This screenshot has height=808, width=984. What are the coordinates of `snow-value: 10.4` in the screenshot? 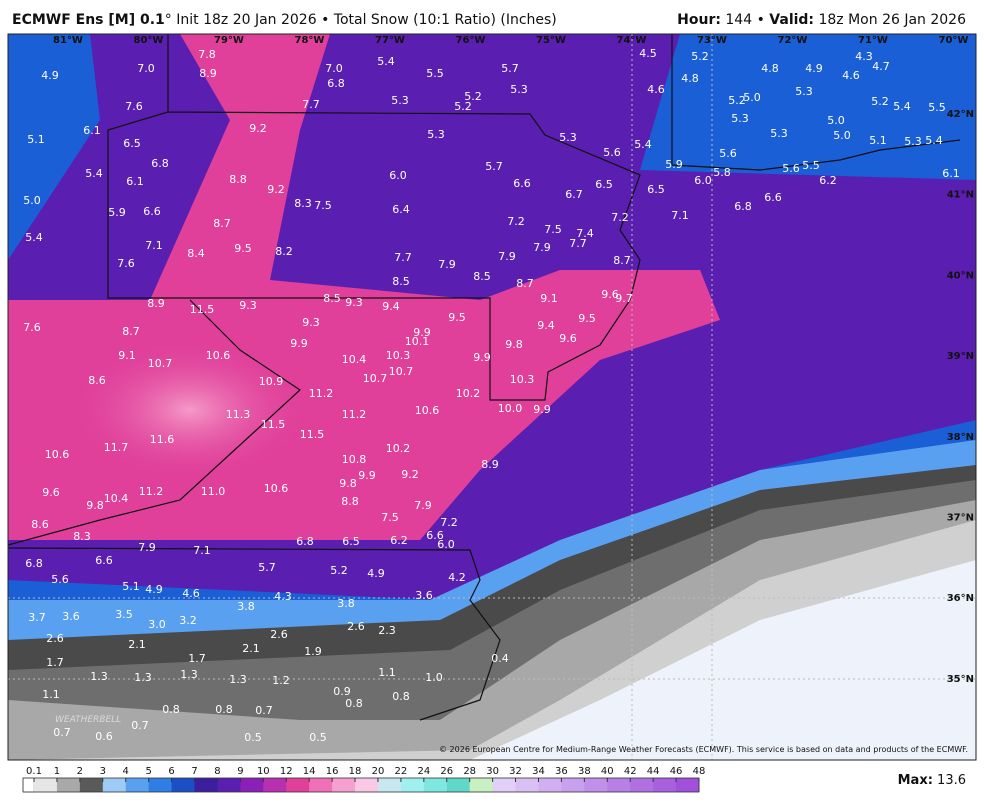 It's located at (354, 359).